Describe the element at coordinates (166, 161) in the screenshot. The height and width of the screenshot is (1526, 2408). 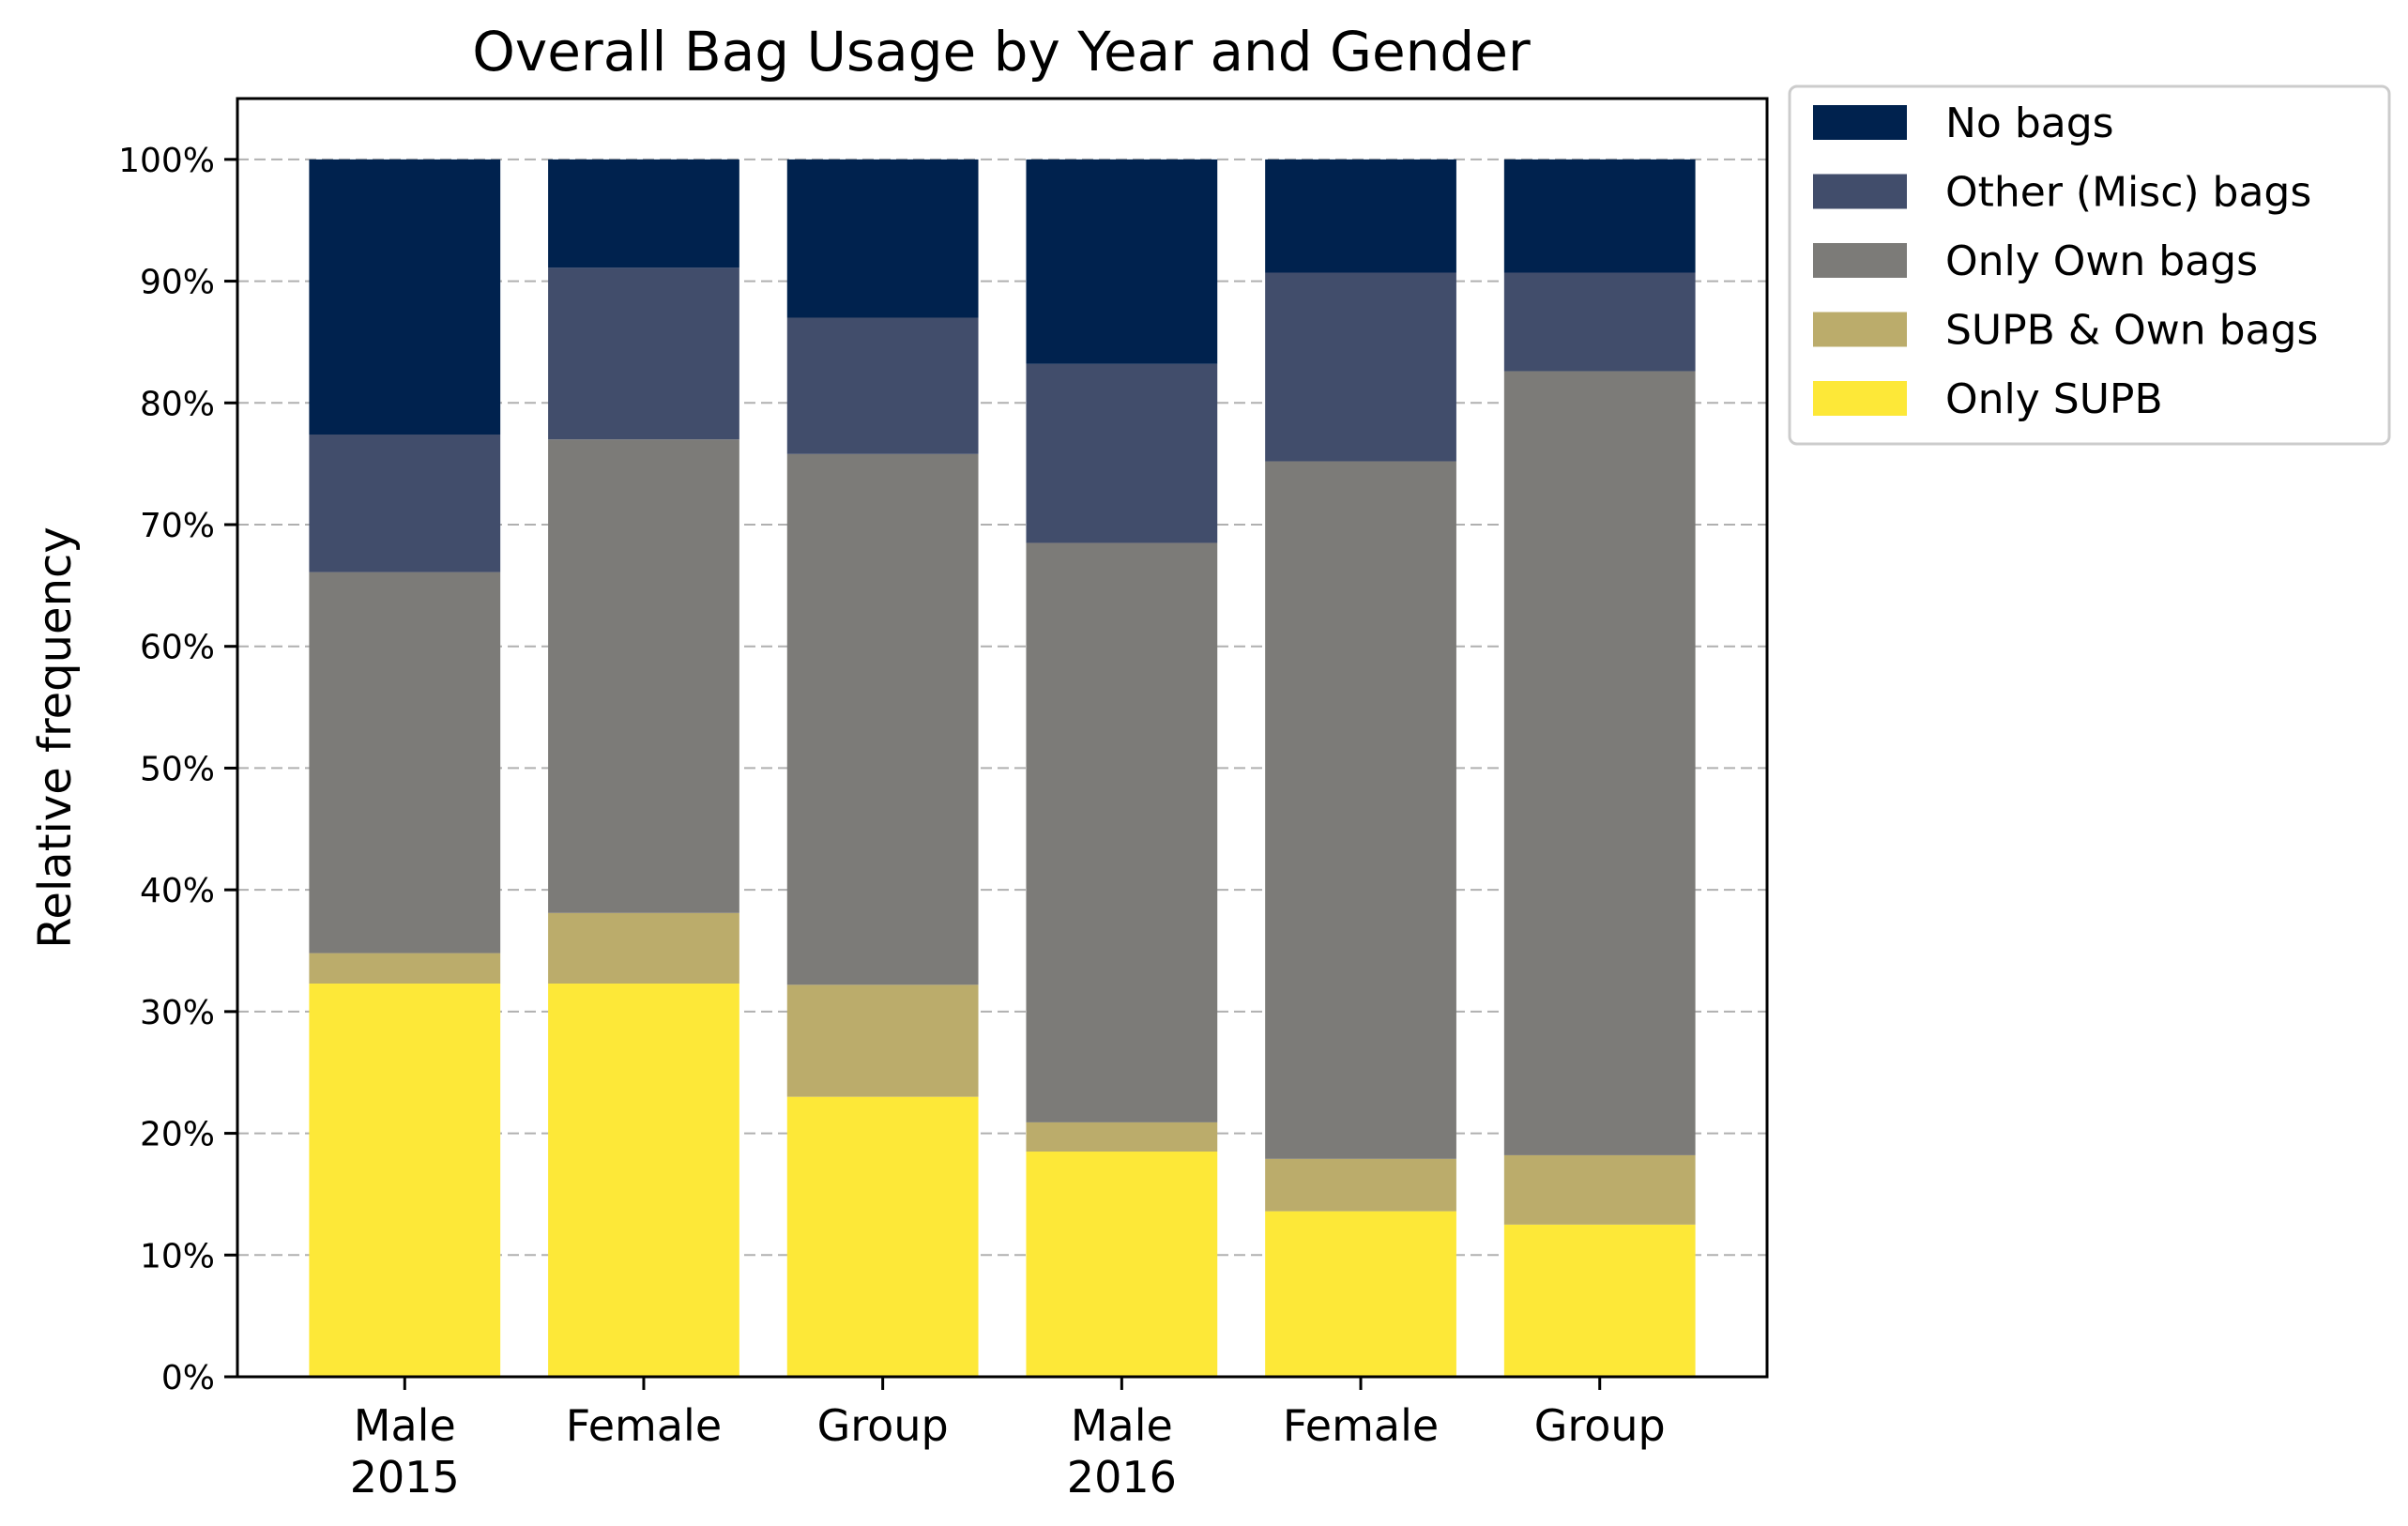
I see `y-tick-label: 100%` at that location.